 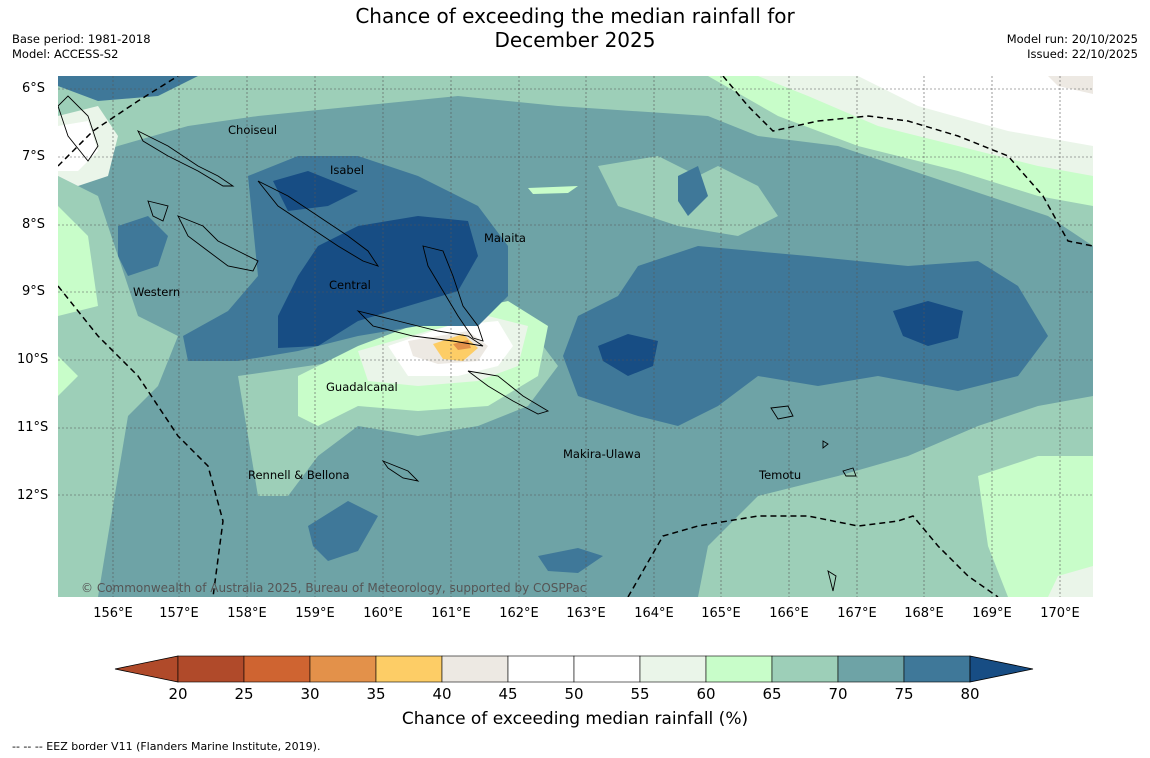 What do you see at coordinates (350, 285) in the screenshot?
I see `region-label-central: Central` at bounding box center [350, 285].